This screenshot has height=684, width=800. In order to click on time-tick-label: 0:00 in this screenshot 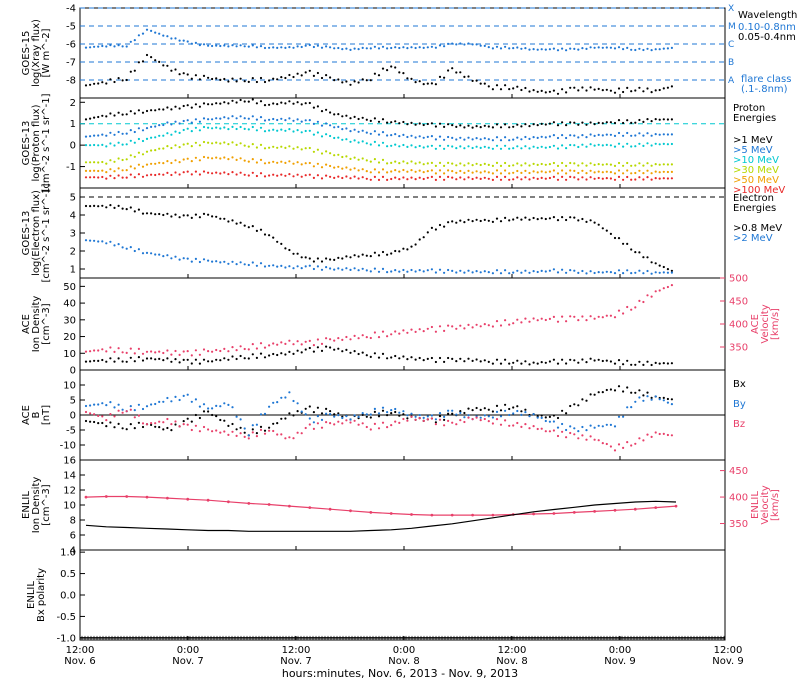, I will do `click(188, 650)`.